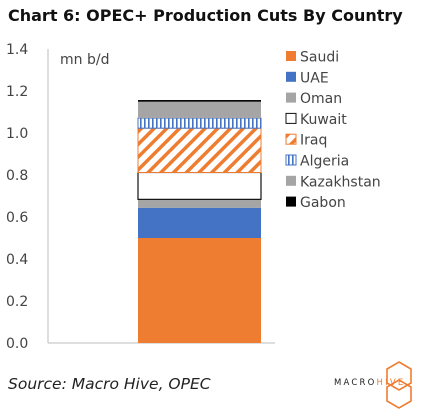 The image size is (422, 416). I want to click on bar-segment-kazakhstan, so click(199, 110).